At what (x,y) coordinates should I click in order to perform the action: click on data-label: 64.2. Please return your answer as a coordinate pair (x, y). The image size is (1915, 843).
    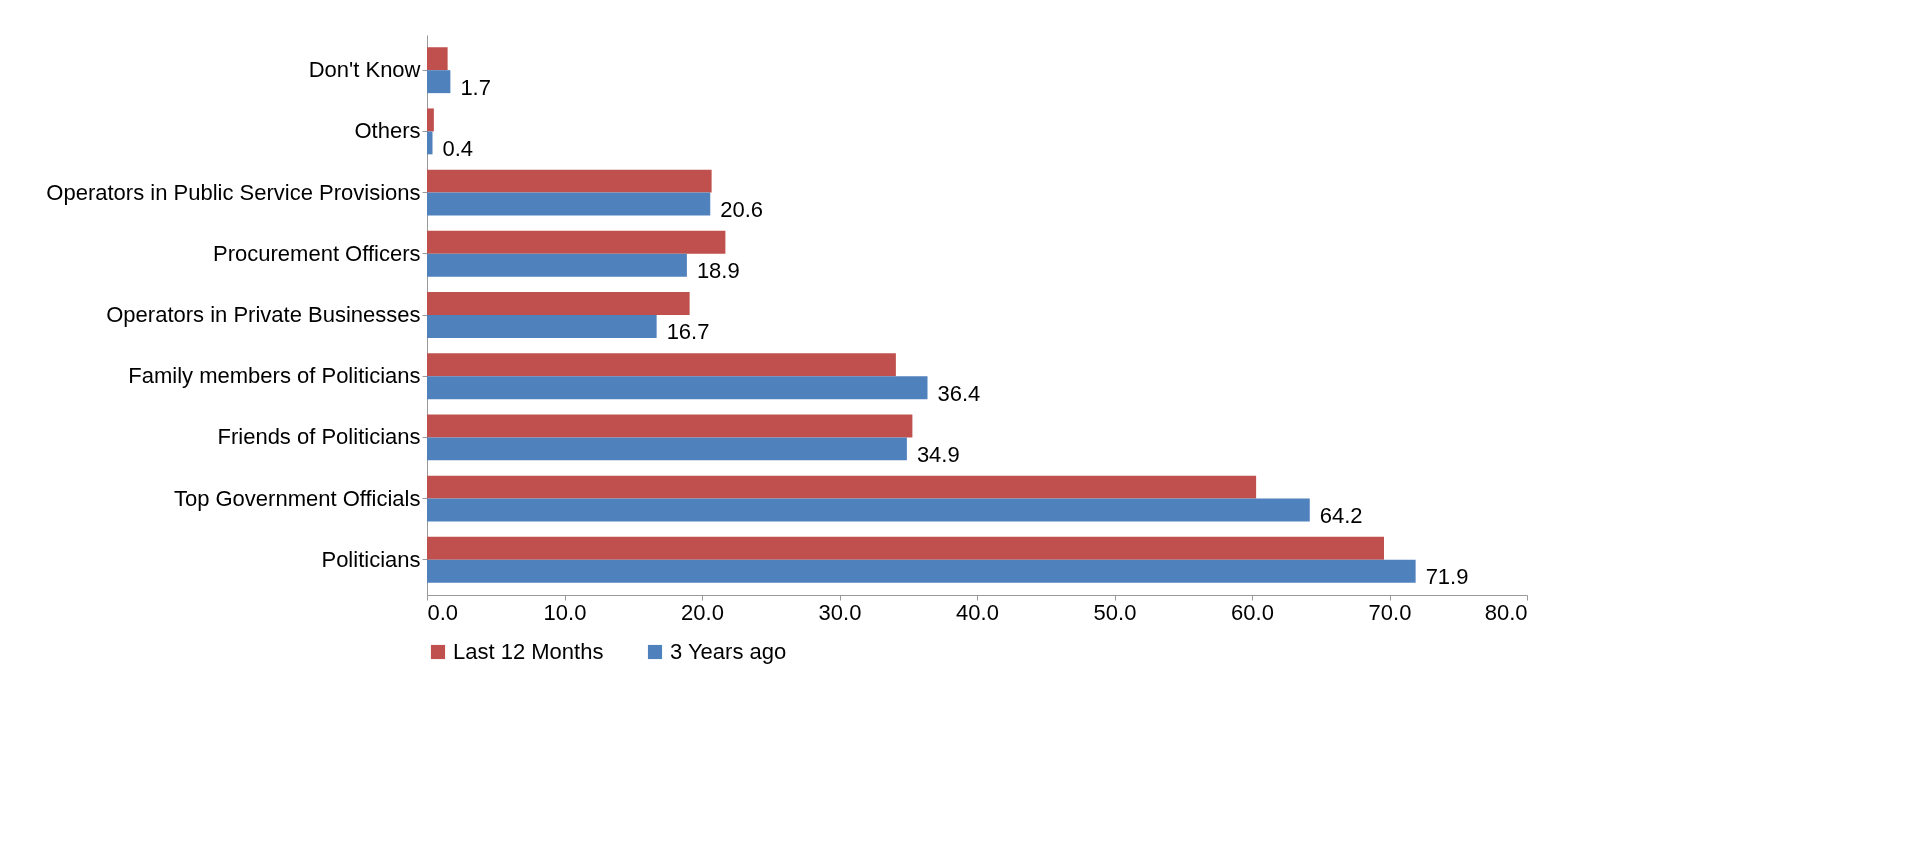
    Looking at the image, I should click on (1341, 516).